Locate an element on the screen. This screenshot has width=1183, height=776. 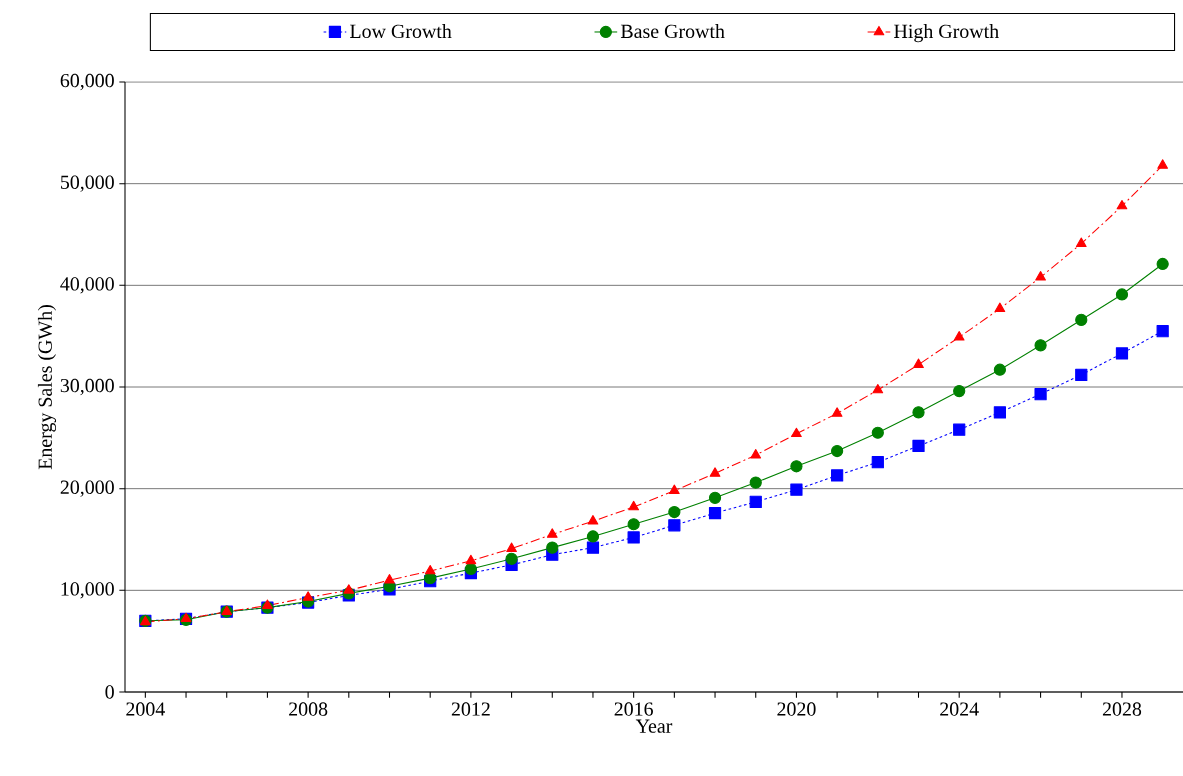
x-tick-label: 2028 is located at coordinates (1122, 709).